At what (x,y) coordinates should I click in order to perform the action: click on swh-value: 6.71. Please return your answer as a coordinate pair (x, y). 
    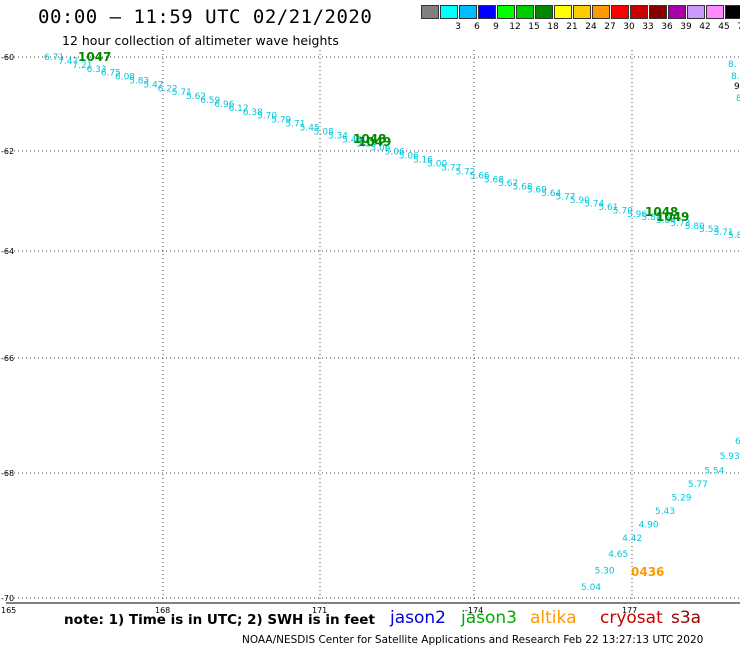
    Looking at the image, I should click on (54, 58).